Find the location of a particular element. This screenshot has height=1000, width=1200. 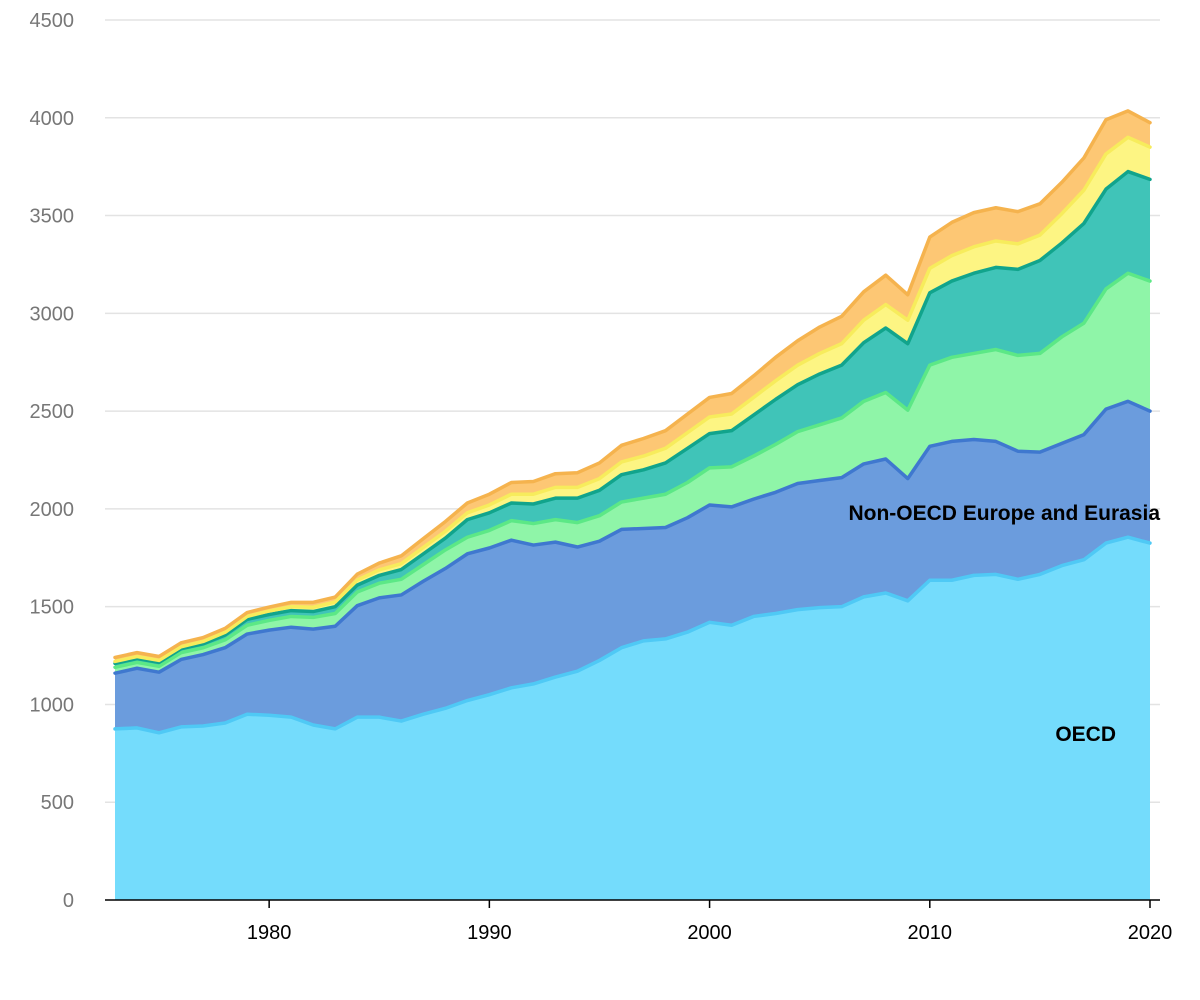

x-tick-label: 2020 is located at coordinates (1150, 933).